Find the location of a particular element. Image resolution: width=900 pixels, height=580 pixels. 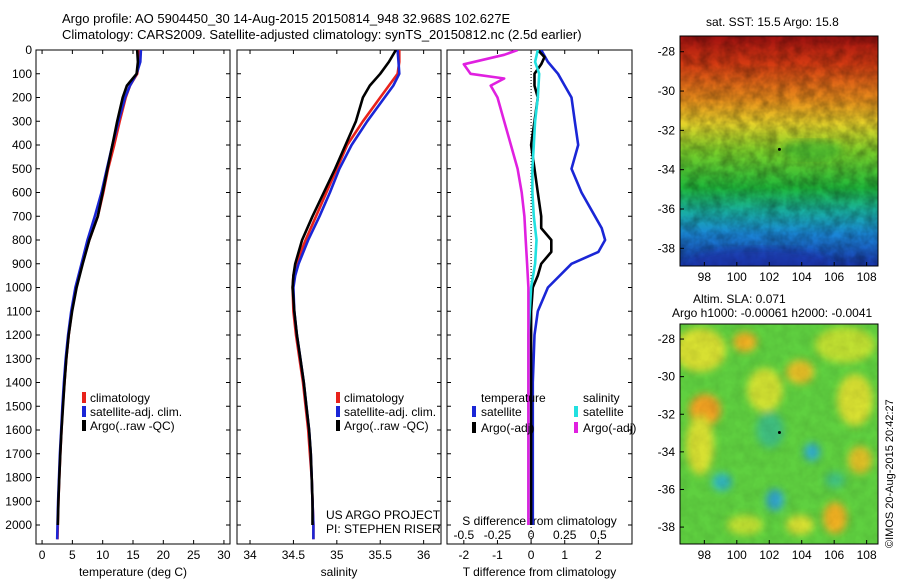

y-tick-label: 1100 is located at coordinates (19, 311).